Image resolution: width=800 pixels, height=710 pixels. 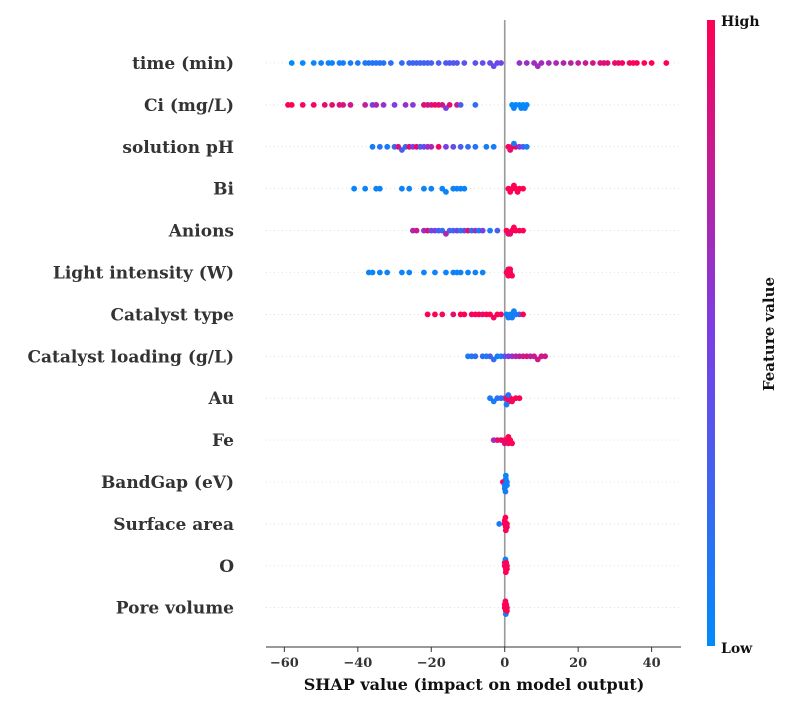 I want to click on colorbar-high-label: High, so click(x=740, y=22).